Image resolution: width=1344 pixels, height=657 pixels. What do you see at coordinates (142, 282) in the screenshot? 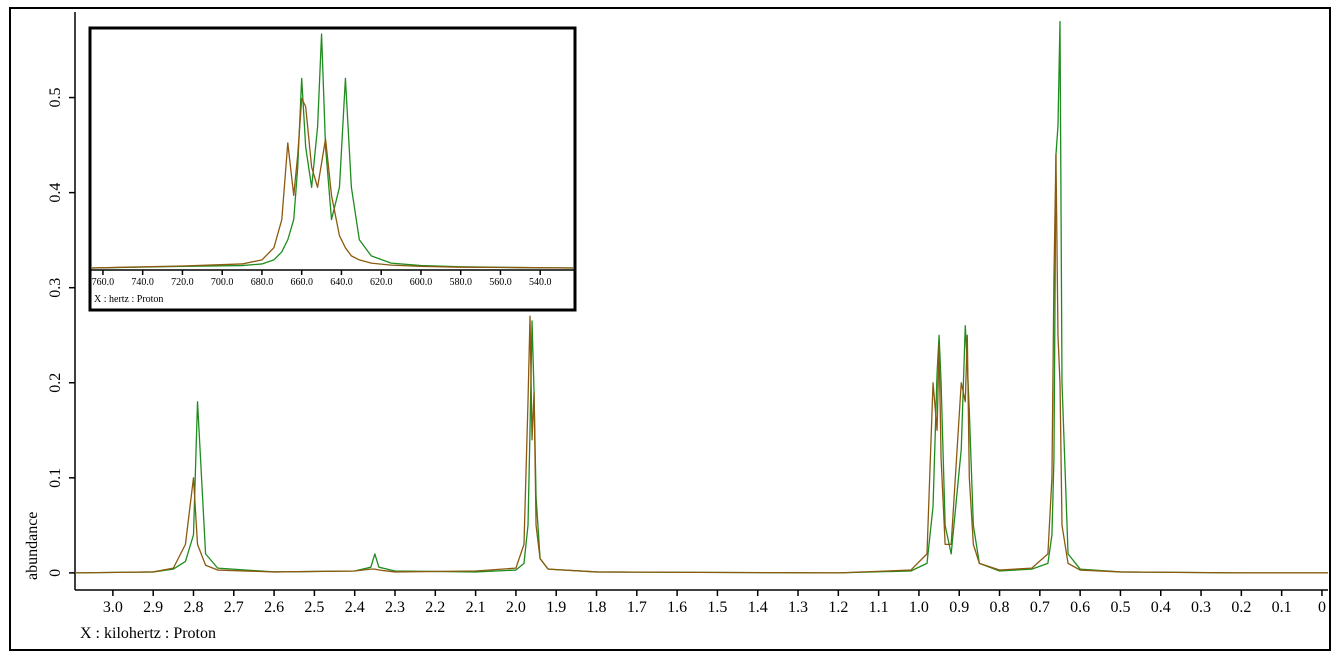
I see `x-tick-label: 740.0` at bounding box center [142, 282].